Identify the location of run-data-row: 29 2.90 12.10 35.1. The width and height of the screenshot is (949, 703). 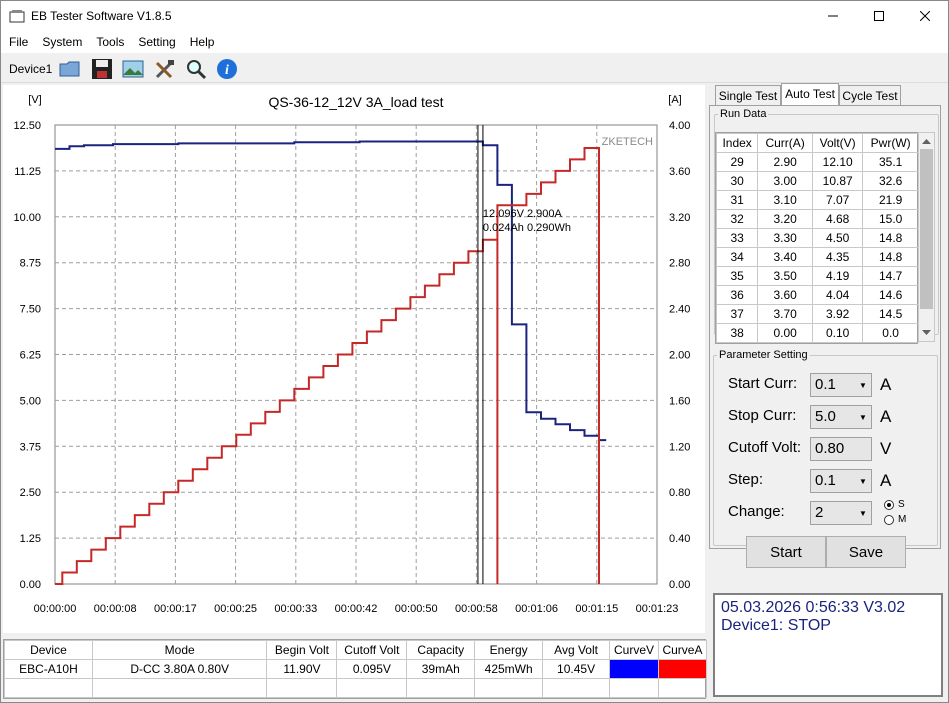
(817, 162).